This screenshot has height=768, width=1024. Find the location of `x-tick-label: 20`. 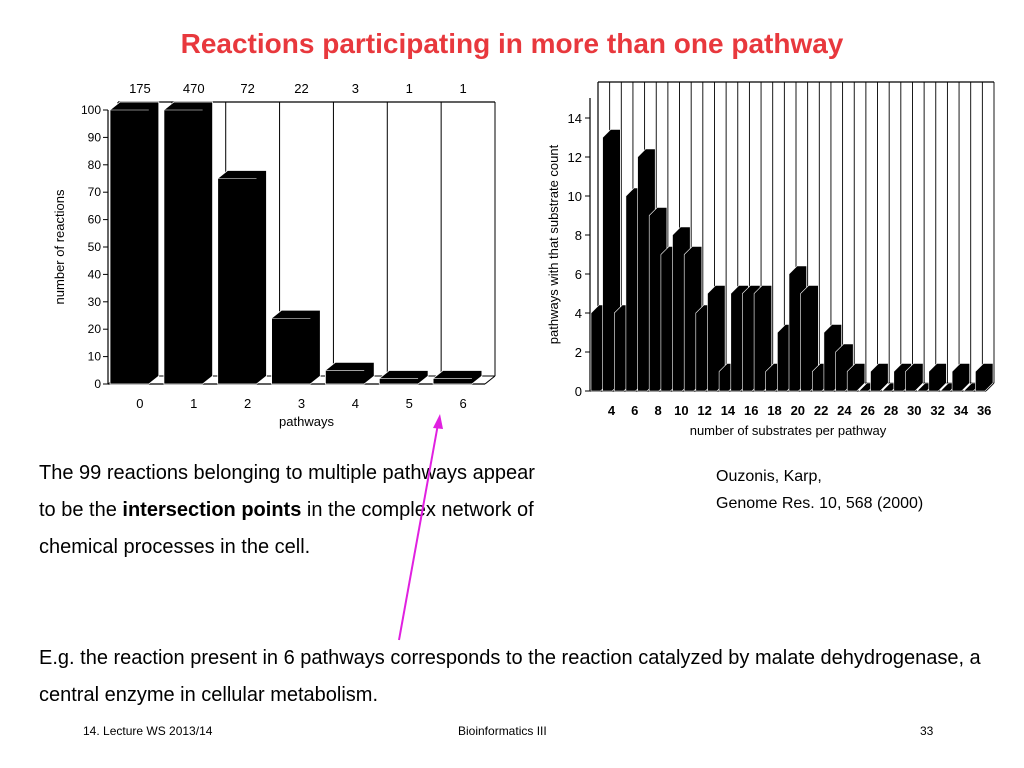

x-tick-label: 20 is located at coordinates (798, 410).